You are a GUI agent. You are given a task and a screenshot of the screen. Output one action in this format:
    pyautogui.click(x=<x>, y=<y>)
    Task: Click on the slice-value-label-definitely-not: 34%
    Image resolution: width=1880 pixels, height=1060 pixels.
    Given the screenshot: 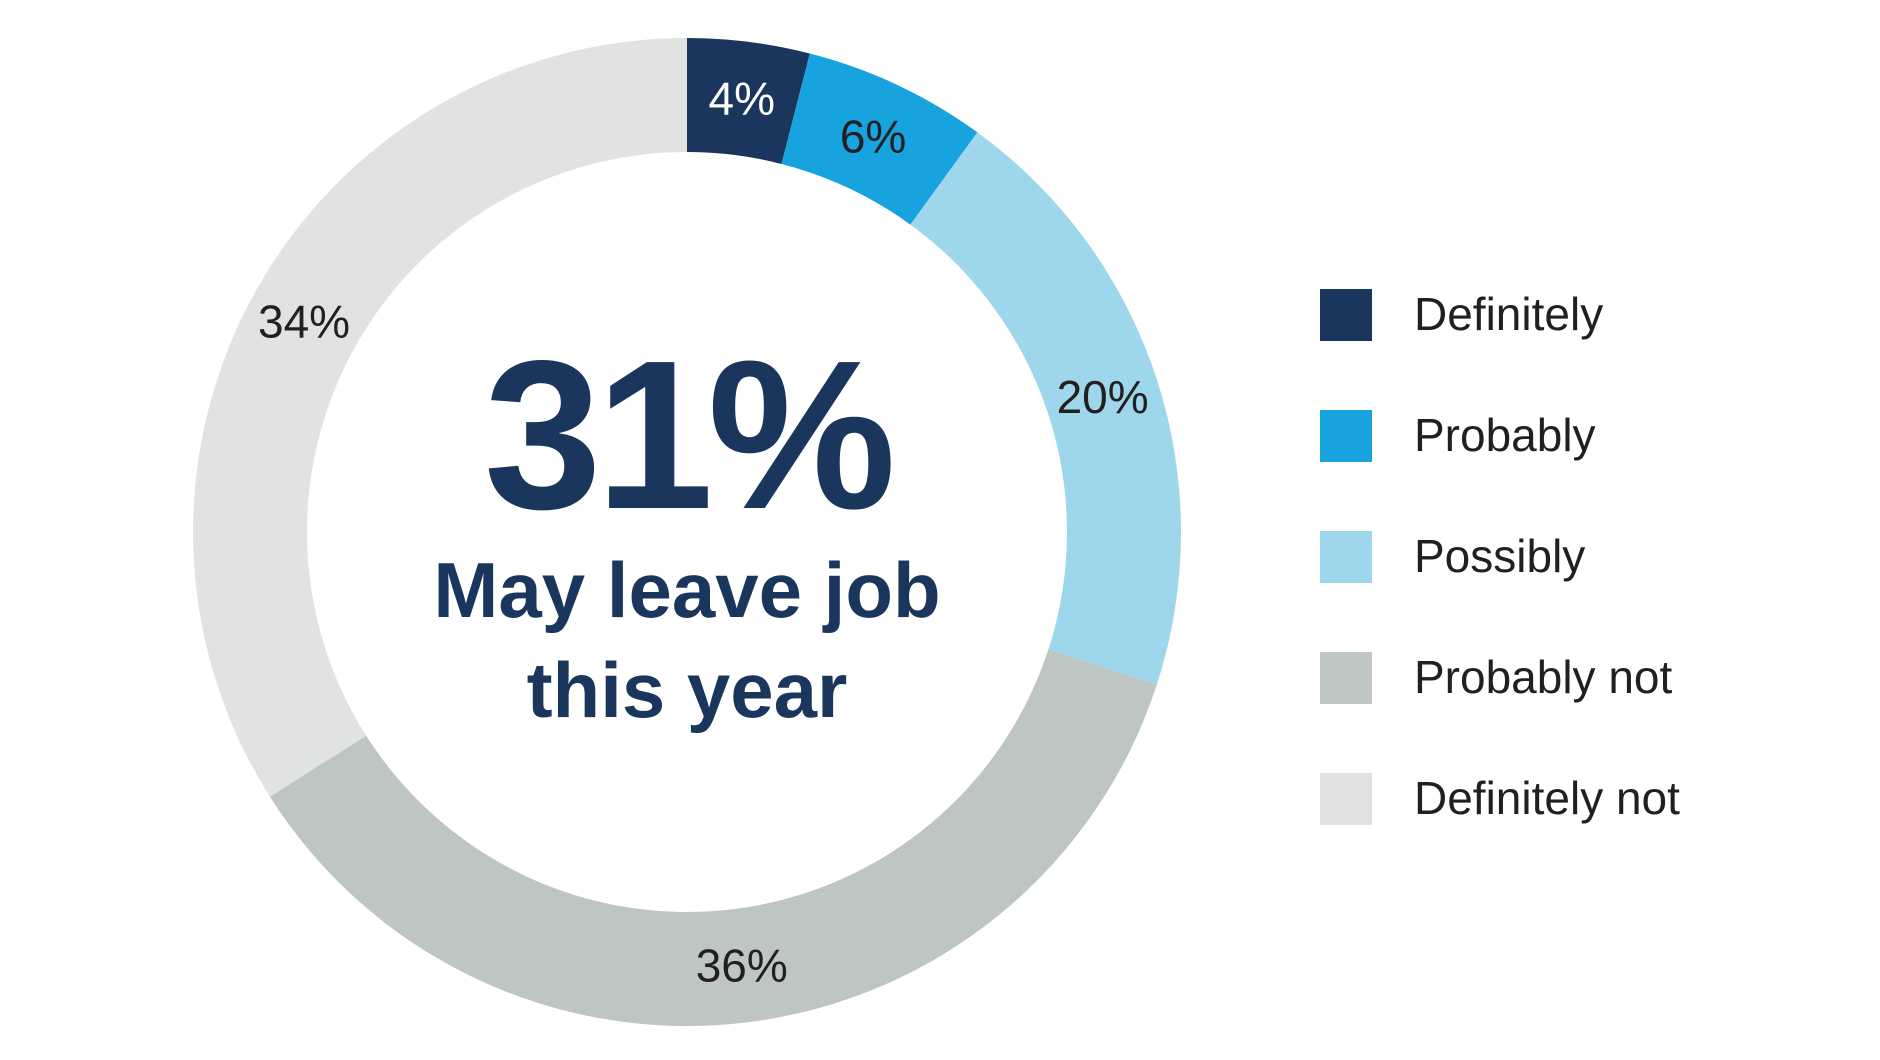 What is the action you would take?
    pyautogui.click(x=304, y=321)
    